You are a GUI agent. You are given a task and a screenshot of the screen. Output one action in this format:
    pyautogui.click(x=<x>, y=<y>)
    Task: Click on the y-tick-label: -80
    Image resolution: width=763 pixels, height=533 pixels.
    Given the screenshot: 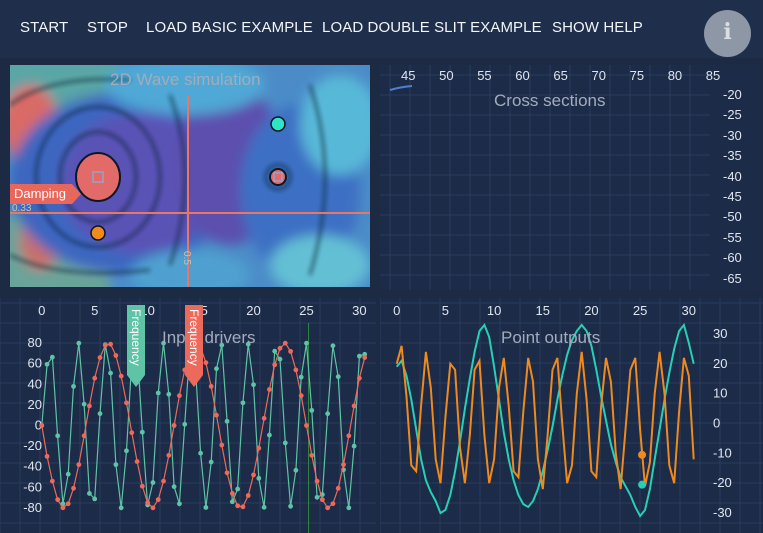 What is the action you would take?
    pyautogui.click(x=32, y=507)
    